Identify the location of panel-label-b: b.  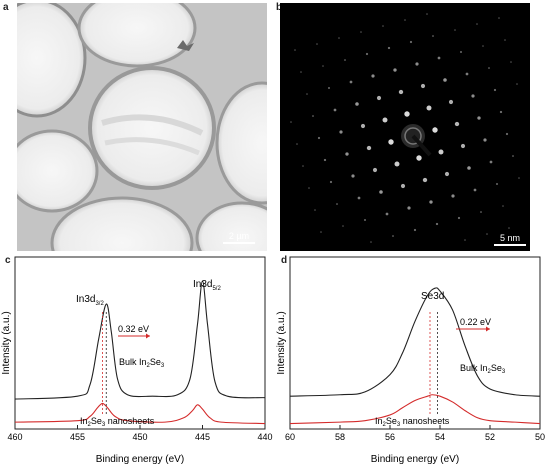
(279, 7).